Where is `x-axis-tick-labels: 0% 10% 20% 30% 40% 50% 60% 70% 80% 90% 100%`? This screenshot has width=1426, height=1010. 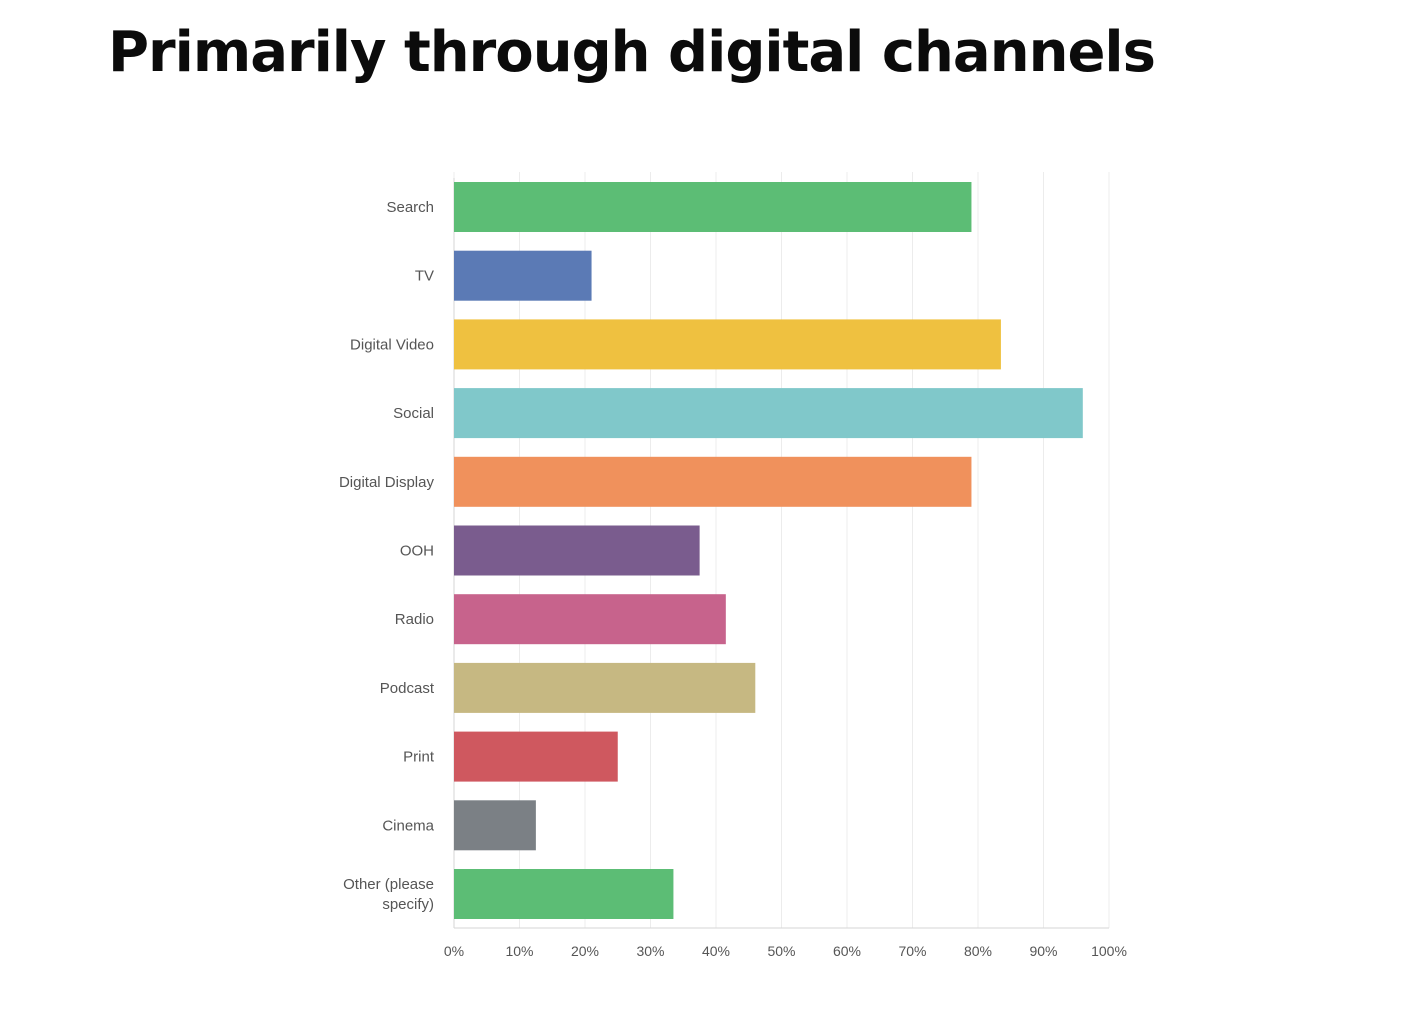 x-axis-tick-labels: 0% 10% 20% 30% 40% 50% 60% 70% 80% 90% 100% is located at coordinates (785, 951).